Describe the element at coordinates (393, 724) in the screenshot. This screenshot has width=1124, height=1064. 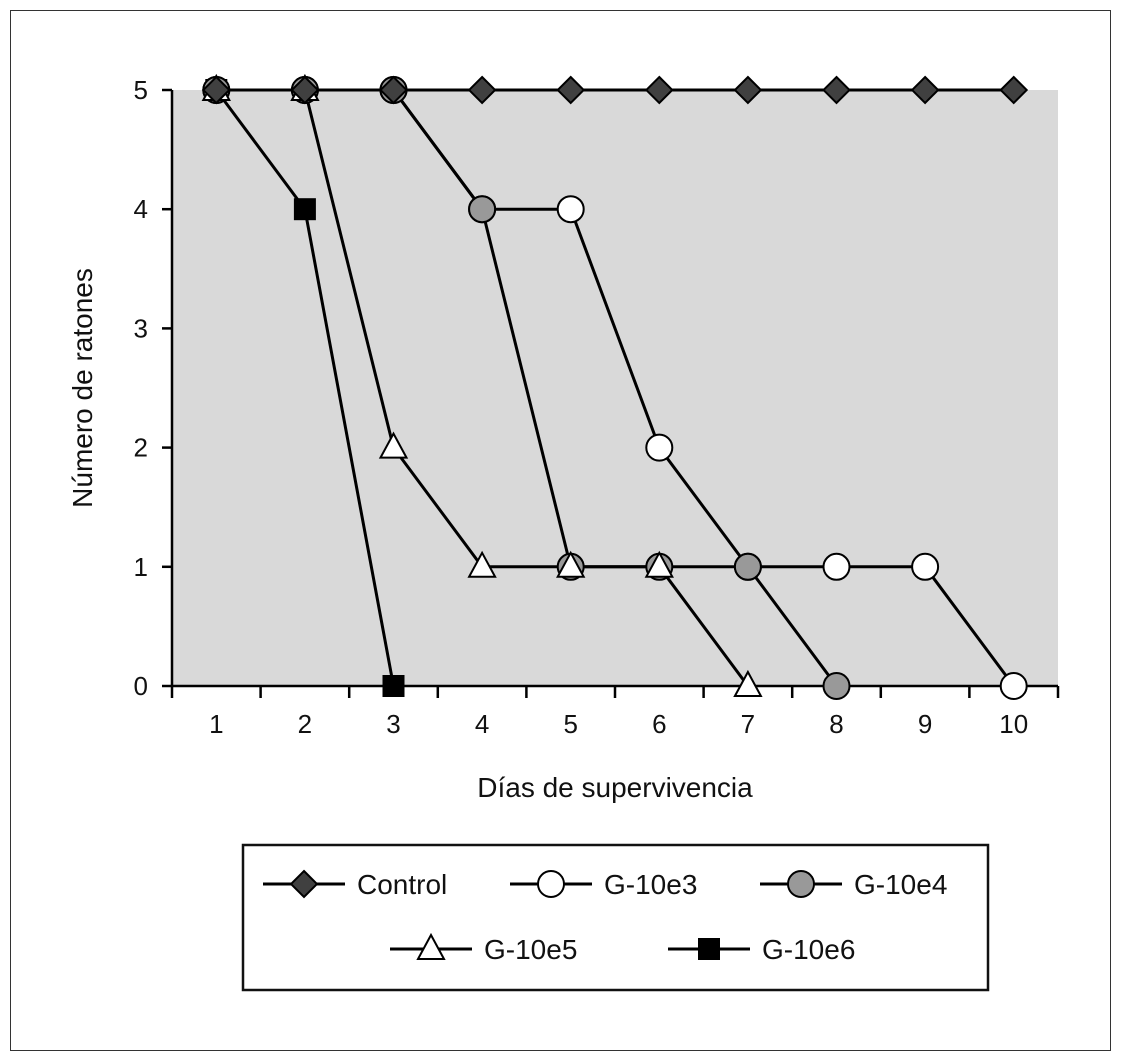
I see `x-tick-label: 3` at that location.